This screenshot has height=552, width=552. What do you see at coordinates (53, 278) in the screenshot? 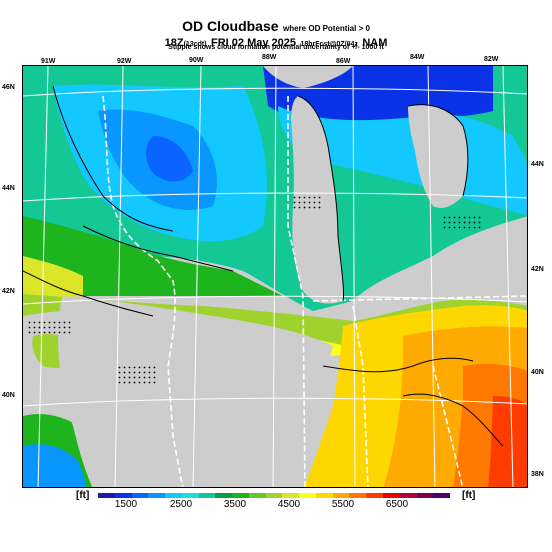
I see `cloudbase-west-yellow` at bounding box center [53, 278].